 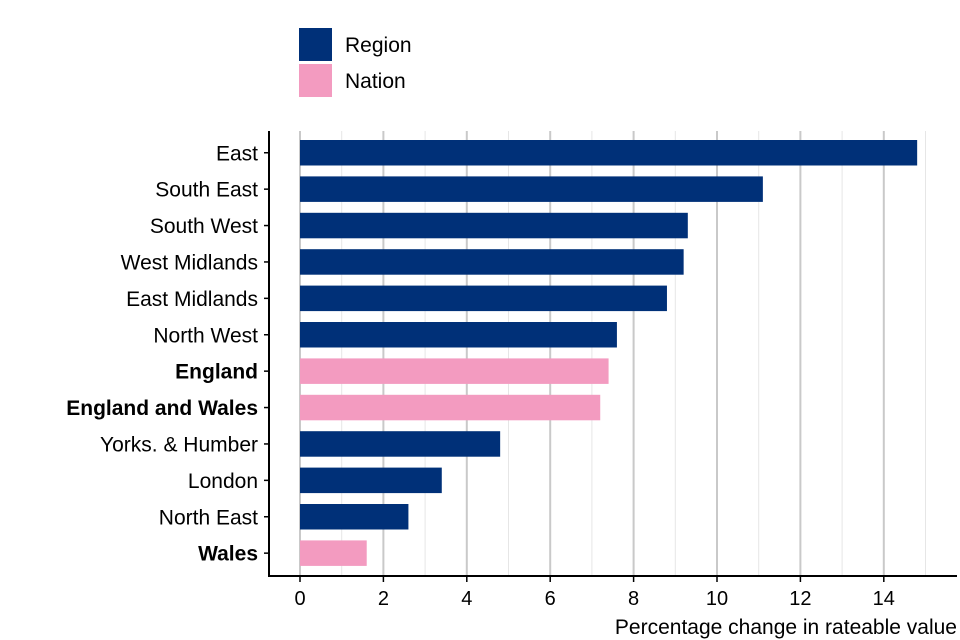 What do you see at coordinates (492, 262) in the screenshot?
I see `bar-west-midlands` at bounding box center [492, 262].